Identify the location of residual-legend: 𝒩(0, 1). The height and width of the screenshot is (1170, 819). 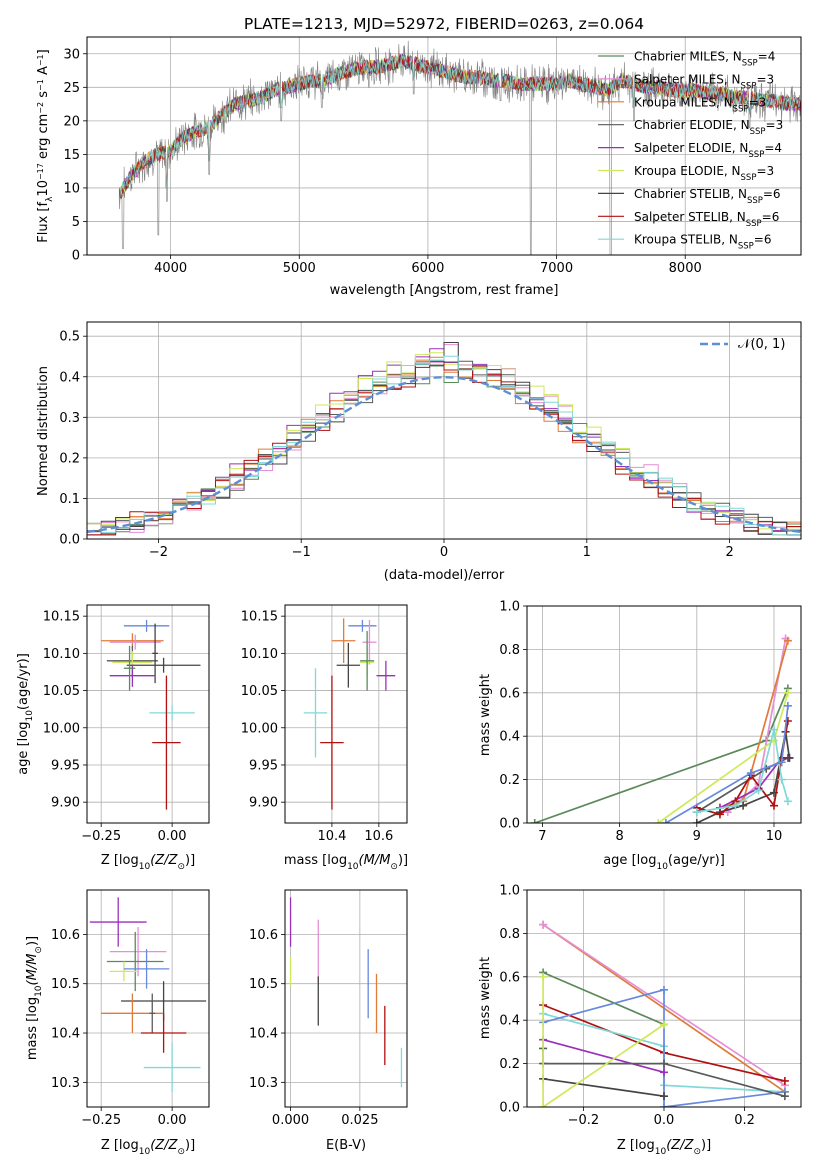
(742, 344).